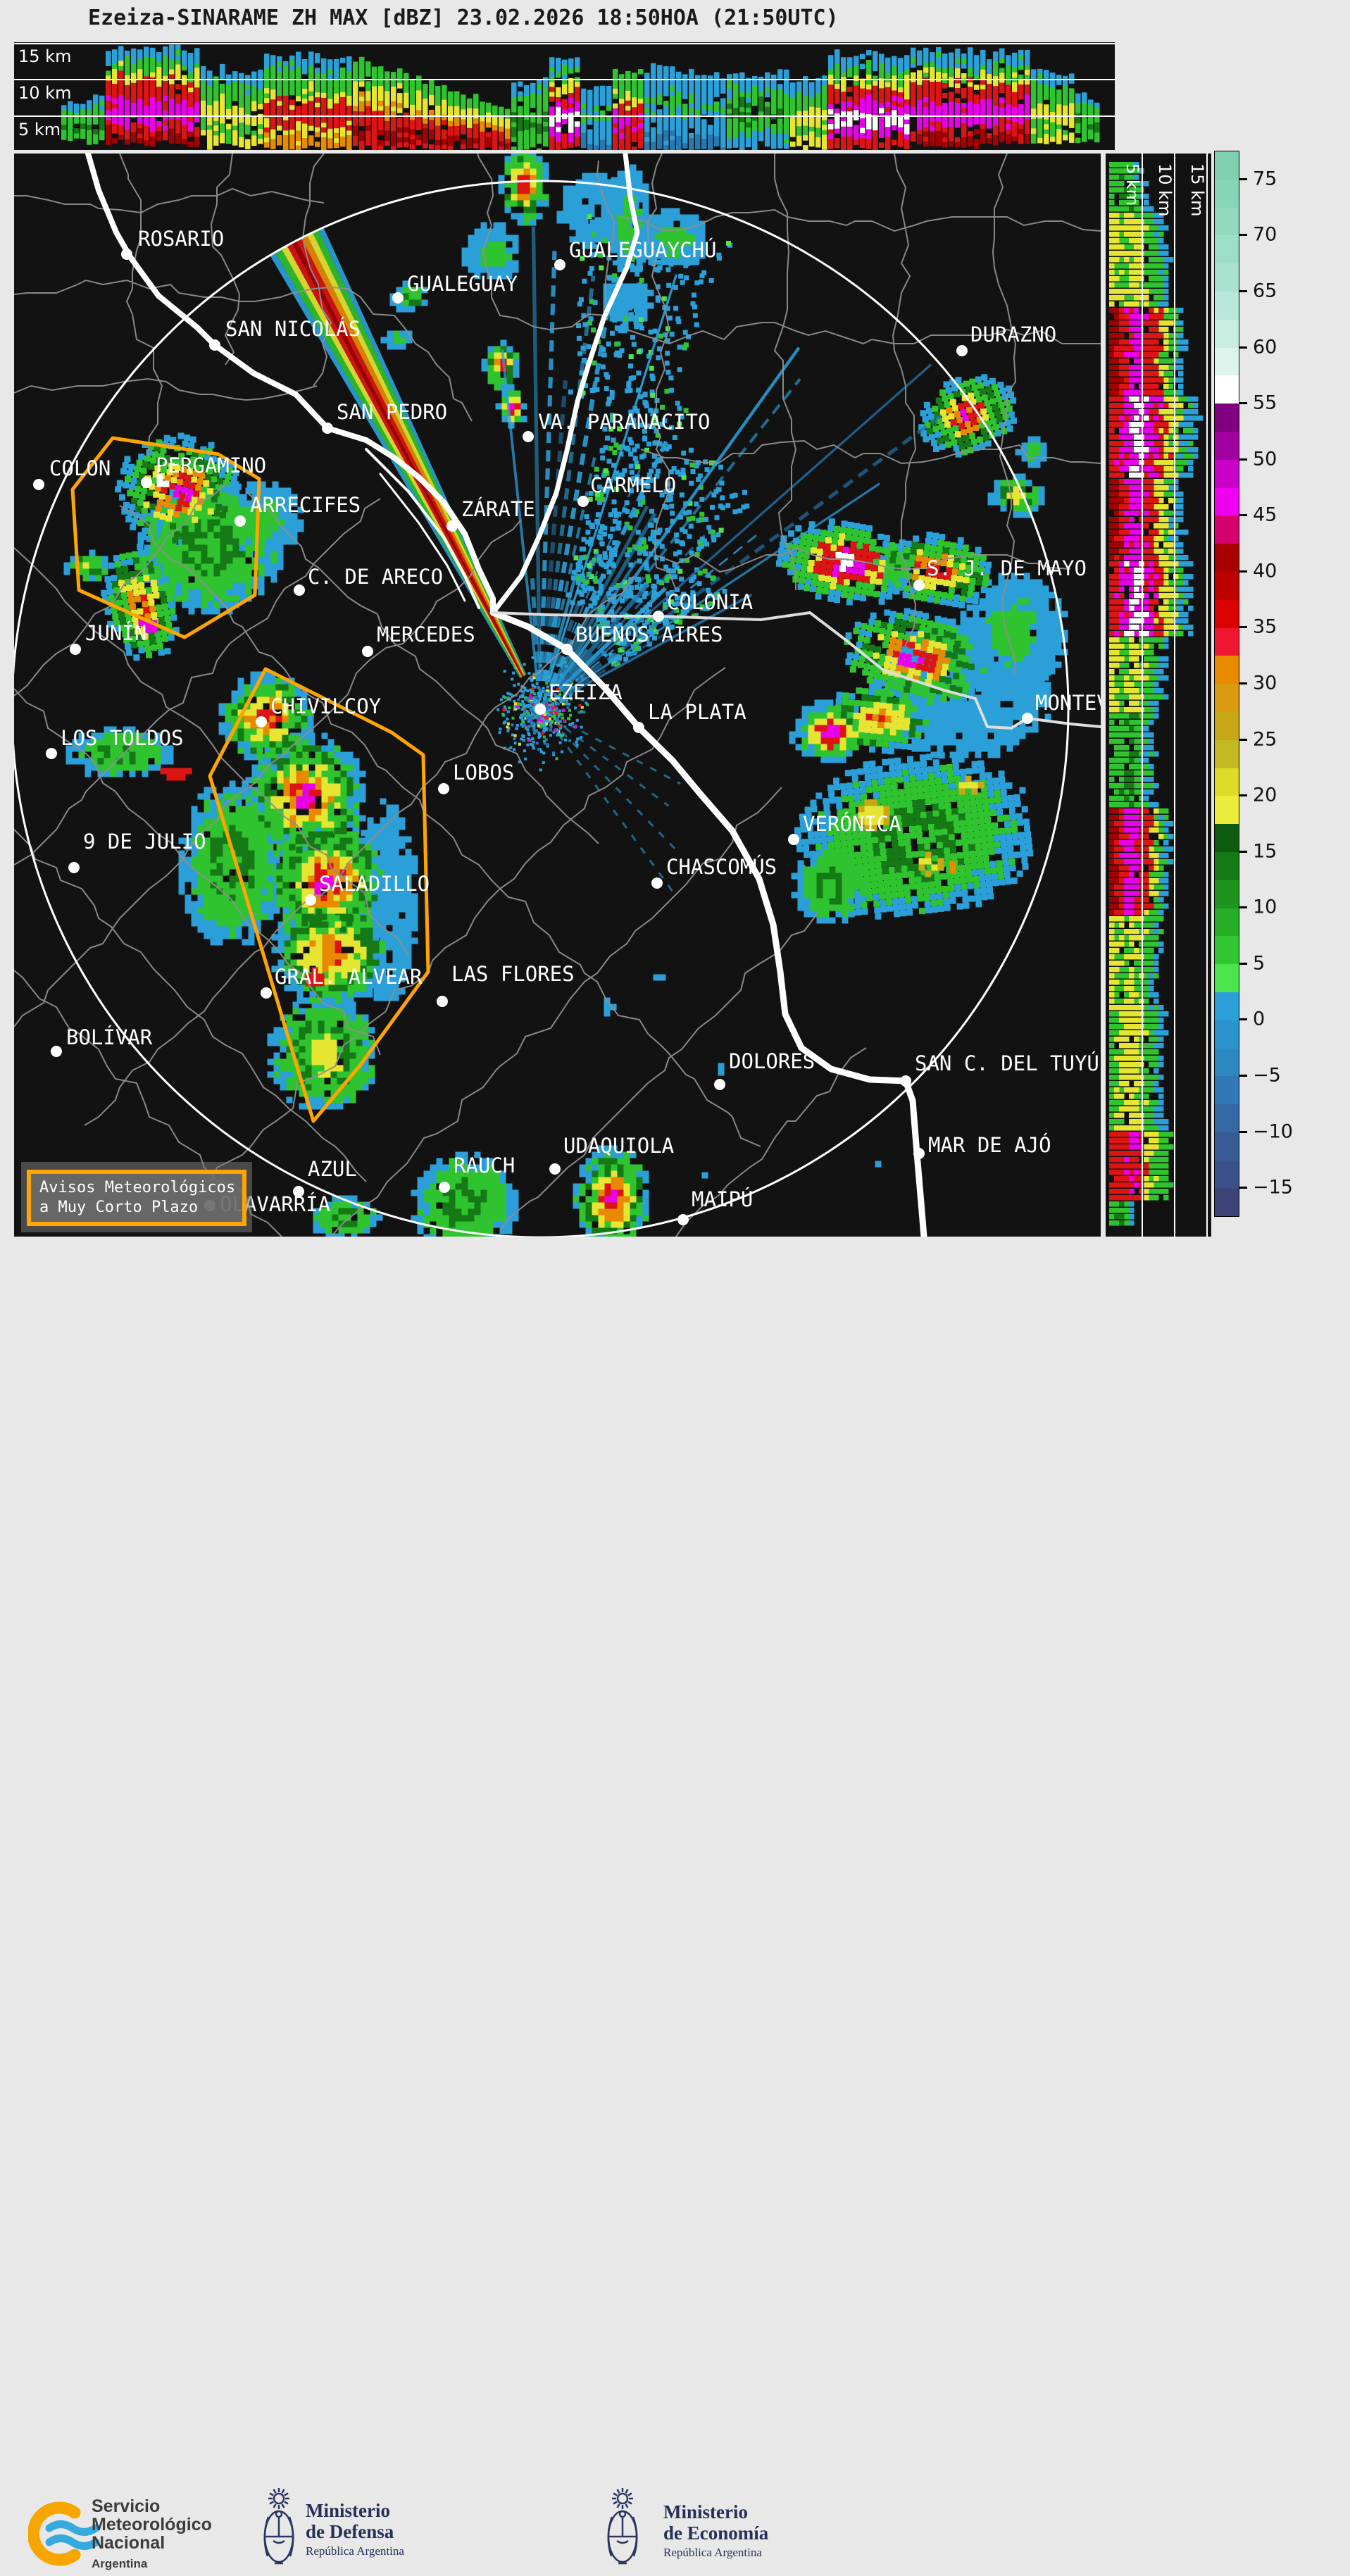 This screenshot has height=2576, width=1350. What do you see at coordinates (278, 2526) in the screenshot?
I see `defensa-coat-of-arms-logo` at bounding box center [278, 2526].